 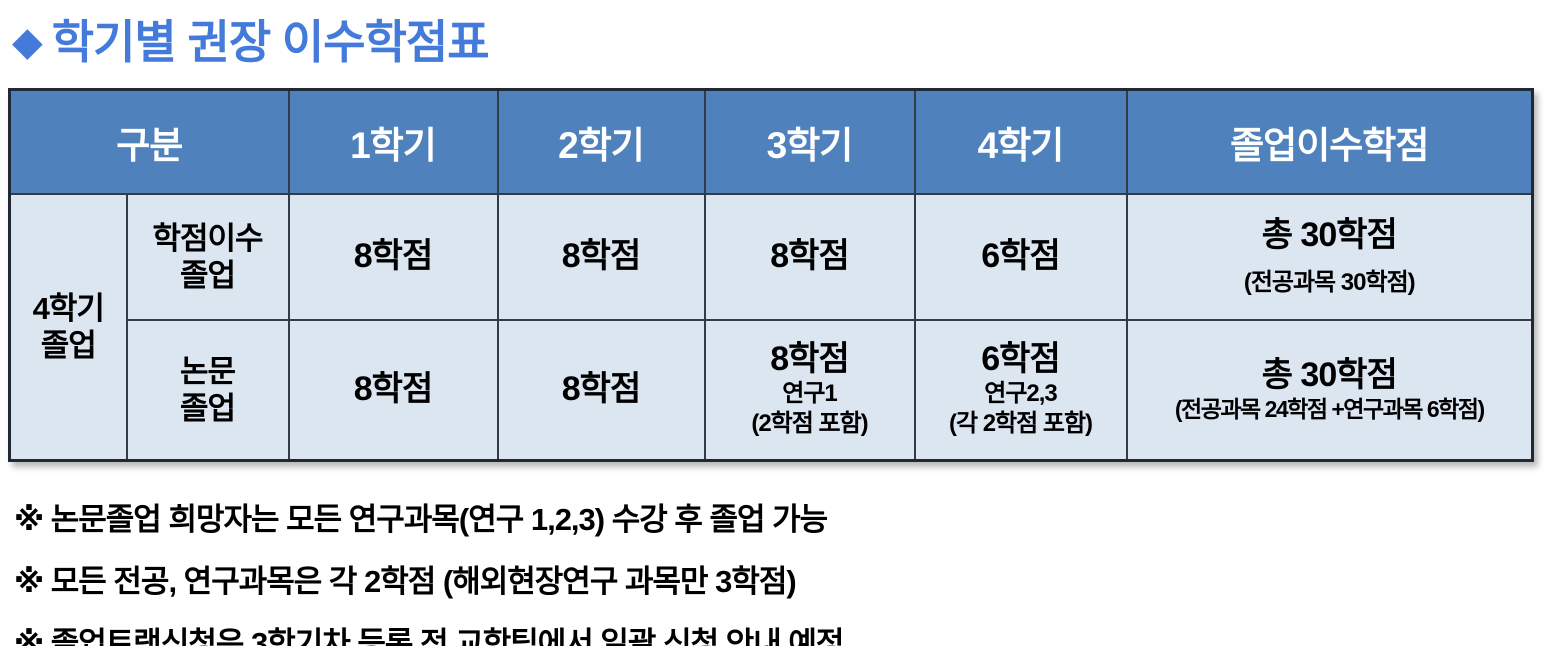 I want to click on track-credit-completion: 학점이수 졸업, so click(x=207, y=257).